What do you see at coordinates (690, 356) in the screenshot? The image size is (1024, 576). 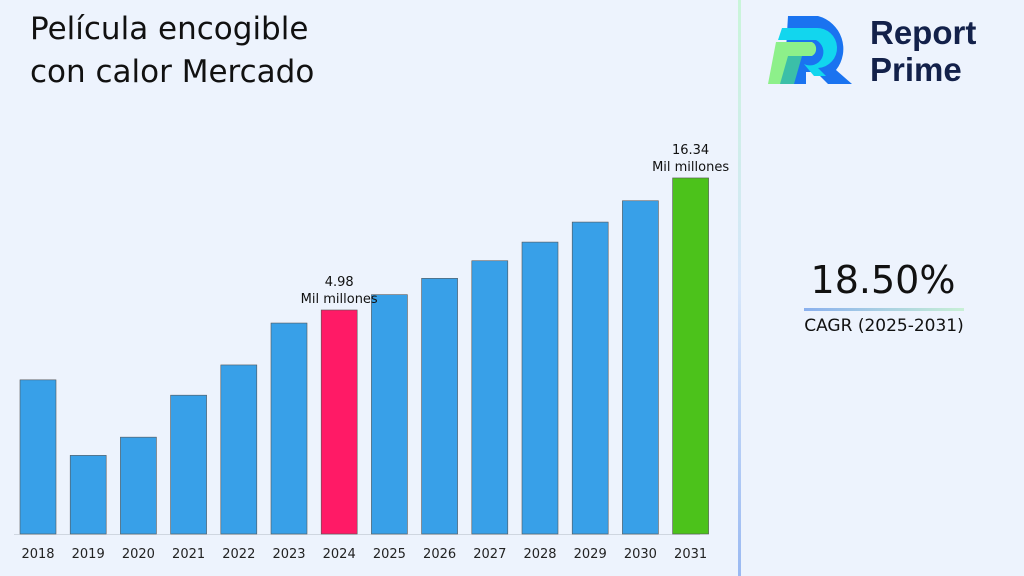 I see `bar-2031` at bounding box center [690, 356].